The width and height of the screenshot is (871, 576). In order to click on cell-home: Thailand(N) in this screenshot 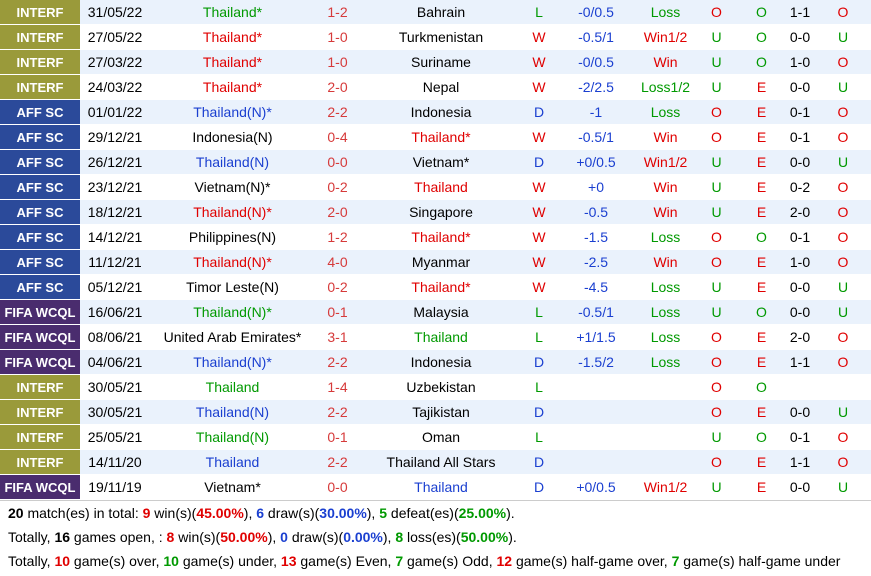, I will do `click(232, 437)`.